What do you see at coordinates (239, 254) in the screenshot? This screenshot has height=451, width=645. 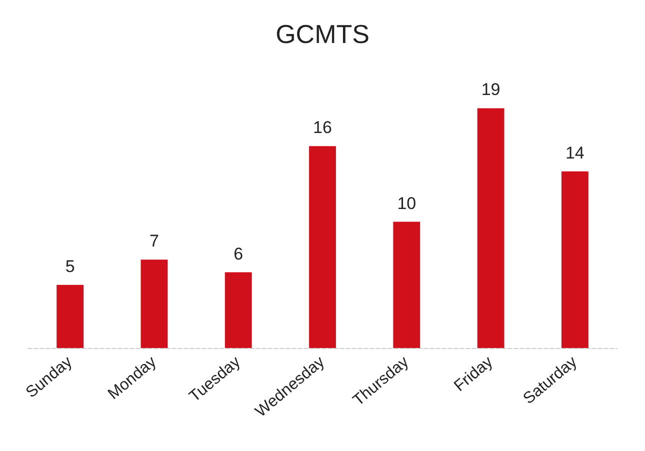 I see `data-label: 6` at bounding box center [239, 254].